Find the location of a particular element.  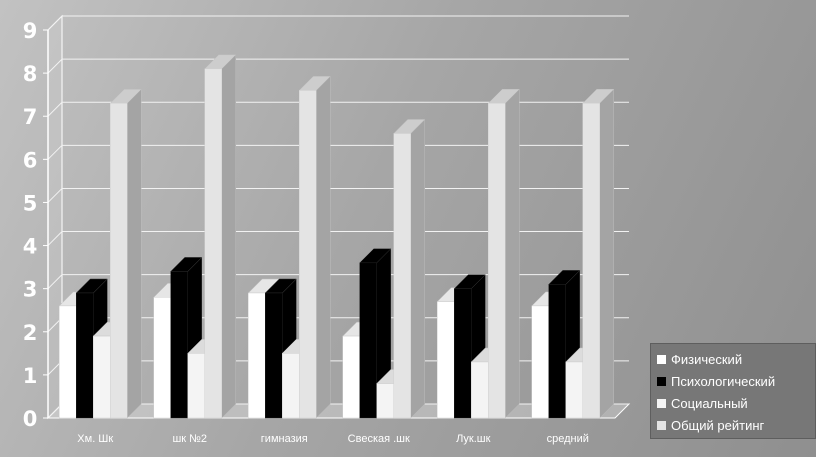

x-tick-label: Свеская .шк is located at coordinates (379, 439).